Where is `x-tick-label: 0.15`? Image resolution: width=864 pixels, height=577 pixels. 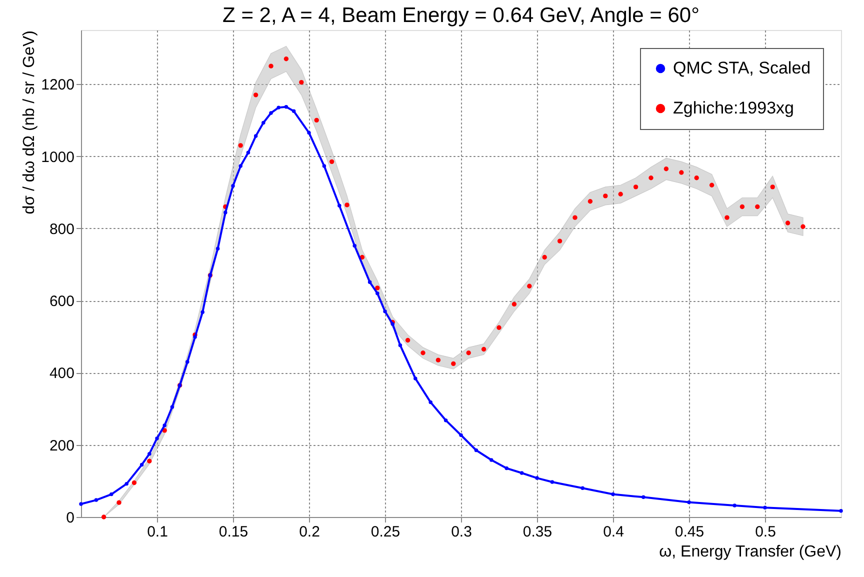 x-tick-label: 0.15 is located at coordinates (233, 532).